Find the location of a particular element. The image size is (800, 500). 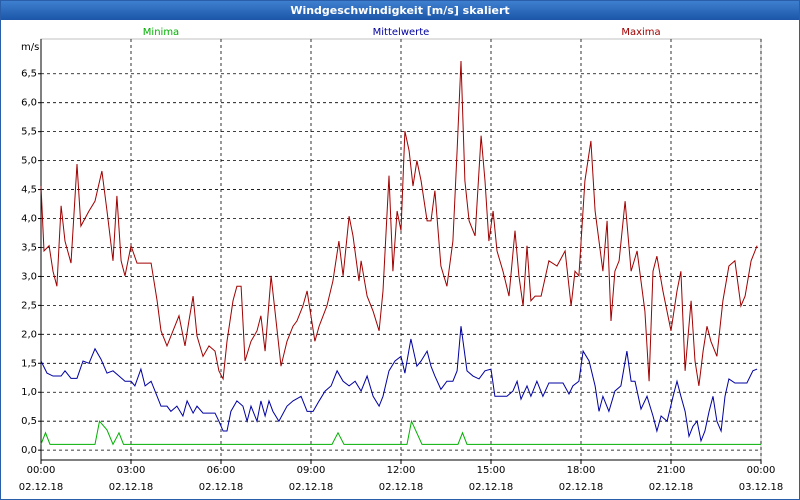

data-line is located at coordinates (400, 432).